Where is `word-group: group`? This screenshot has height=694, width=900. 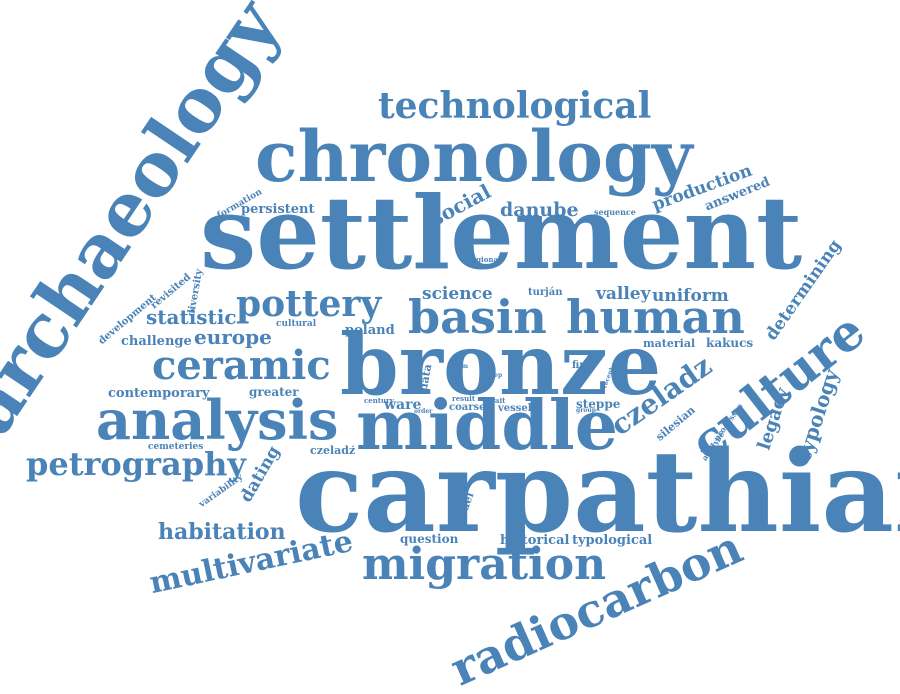
word-group: group is located at coordinates (586, 410).